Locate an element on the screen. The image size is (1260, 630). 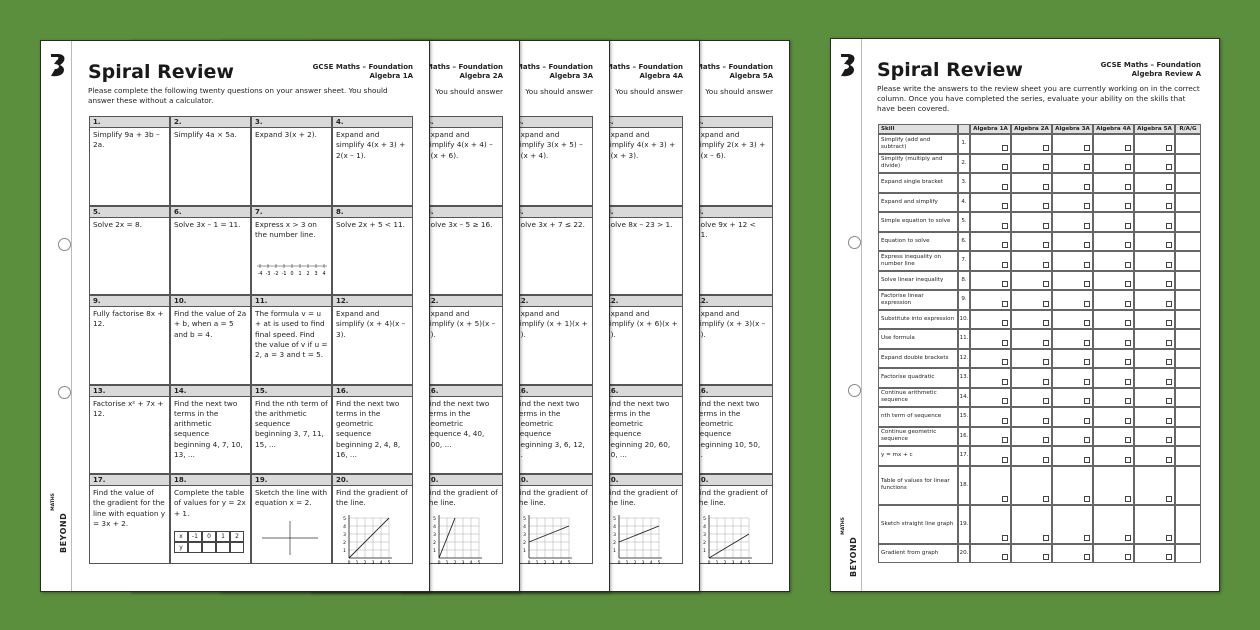
review-header: Algebra 3A is located at coordinates (1072, 129).